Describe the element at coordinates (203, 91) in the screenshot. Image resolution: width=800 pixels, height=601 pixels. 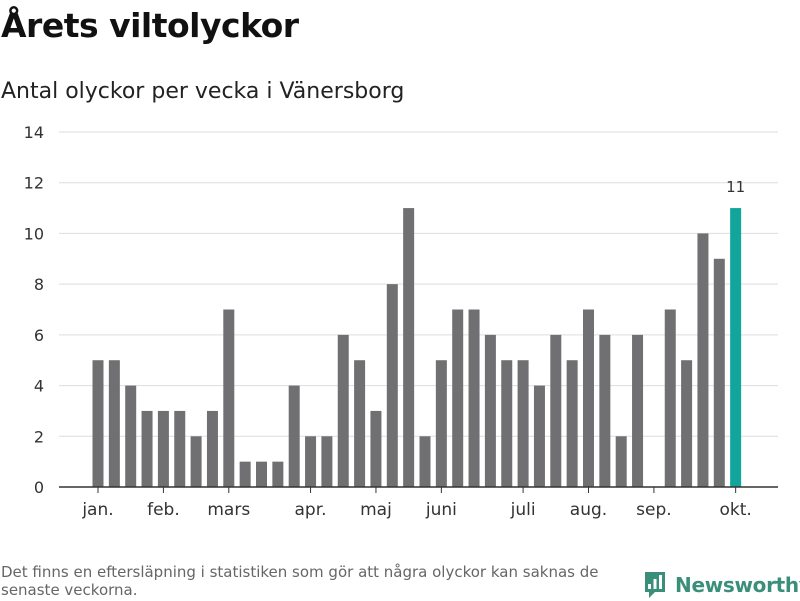
I see `chart-subtitle: Antal olyckor per vecka i Vänersborg` at that location.